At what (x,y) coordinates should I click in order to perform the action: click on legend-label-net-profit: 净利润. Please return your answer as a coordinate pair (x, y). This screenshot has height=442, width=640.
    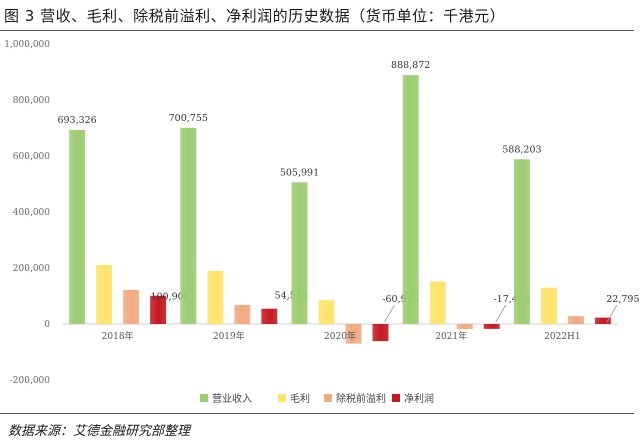
    Looking at the image, I should click on (419, 398).